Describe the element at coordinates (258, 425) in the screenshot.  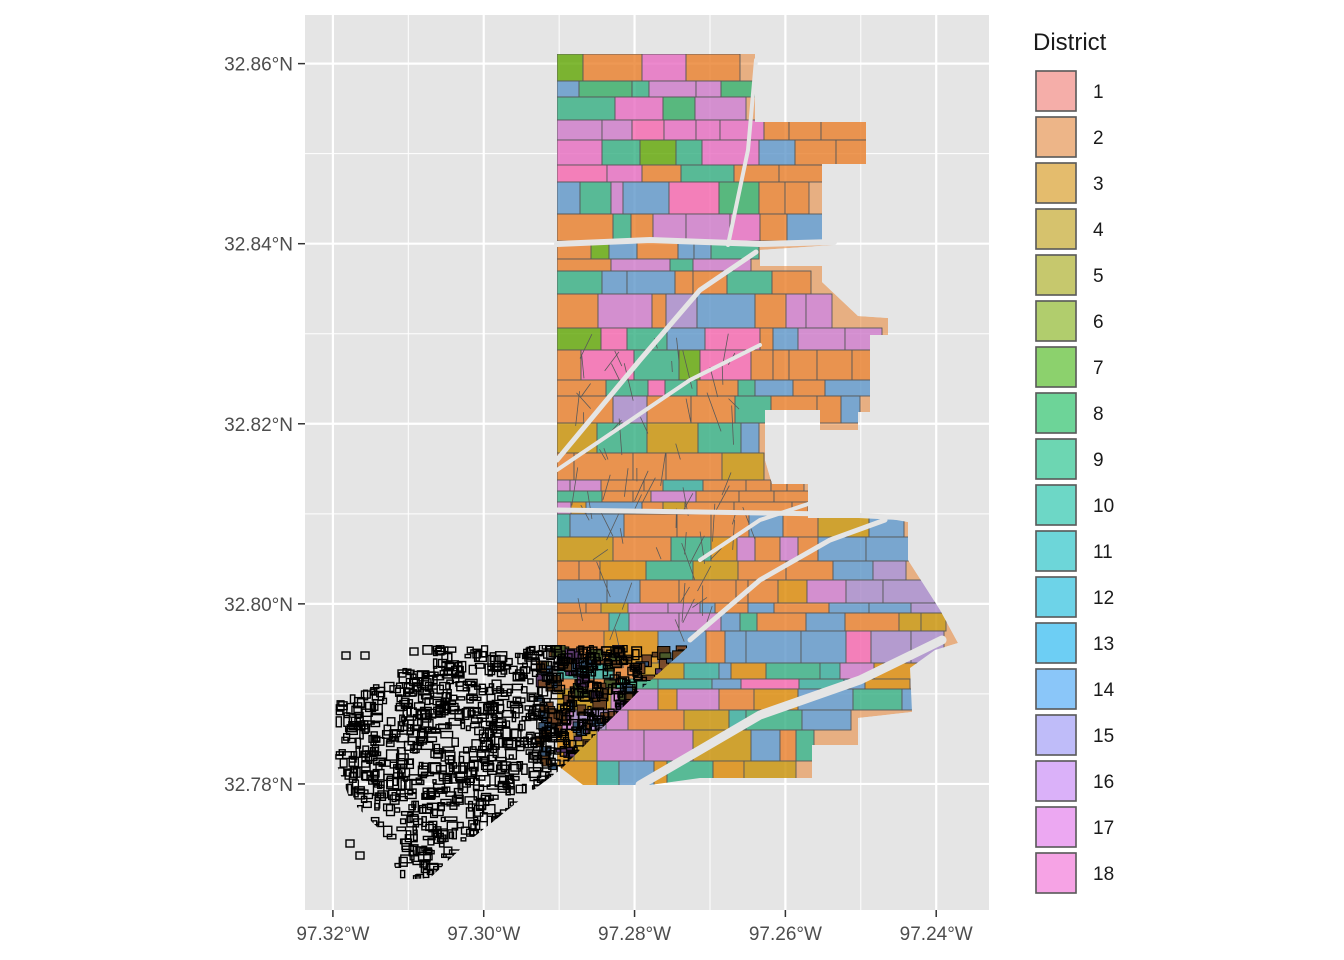
I see `y-tick-label: 32.82°N` at that location.